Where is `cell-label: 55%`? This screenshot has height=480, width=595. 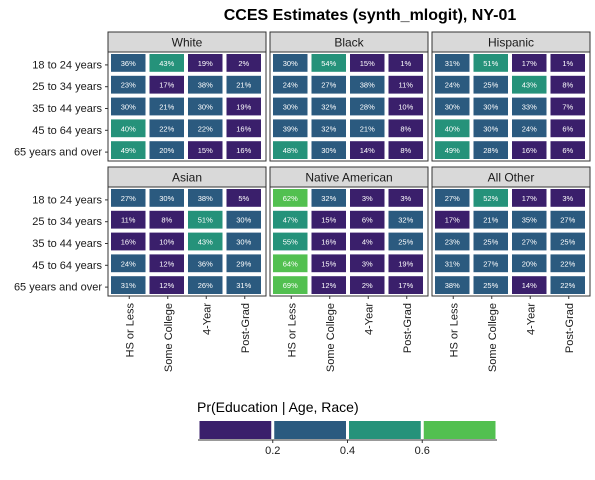
cell-label: 55% is located at coordinates (290, 242).